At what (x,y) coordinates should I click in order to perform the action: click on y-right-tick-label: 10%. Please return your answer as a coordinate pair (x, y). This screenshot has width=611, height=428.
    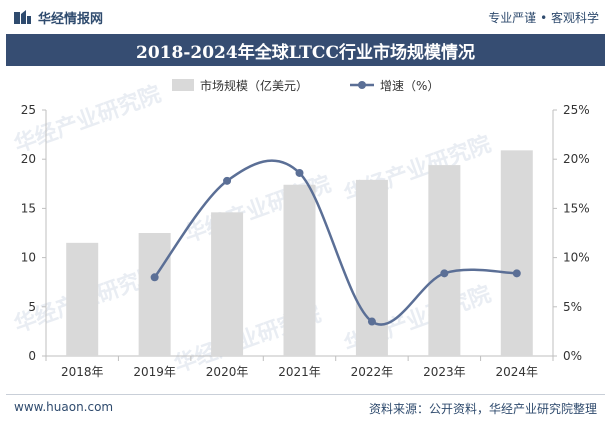
    Looking at the image, I should click on (576, 258).